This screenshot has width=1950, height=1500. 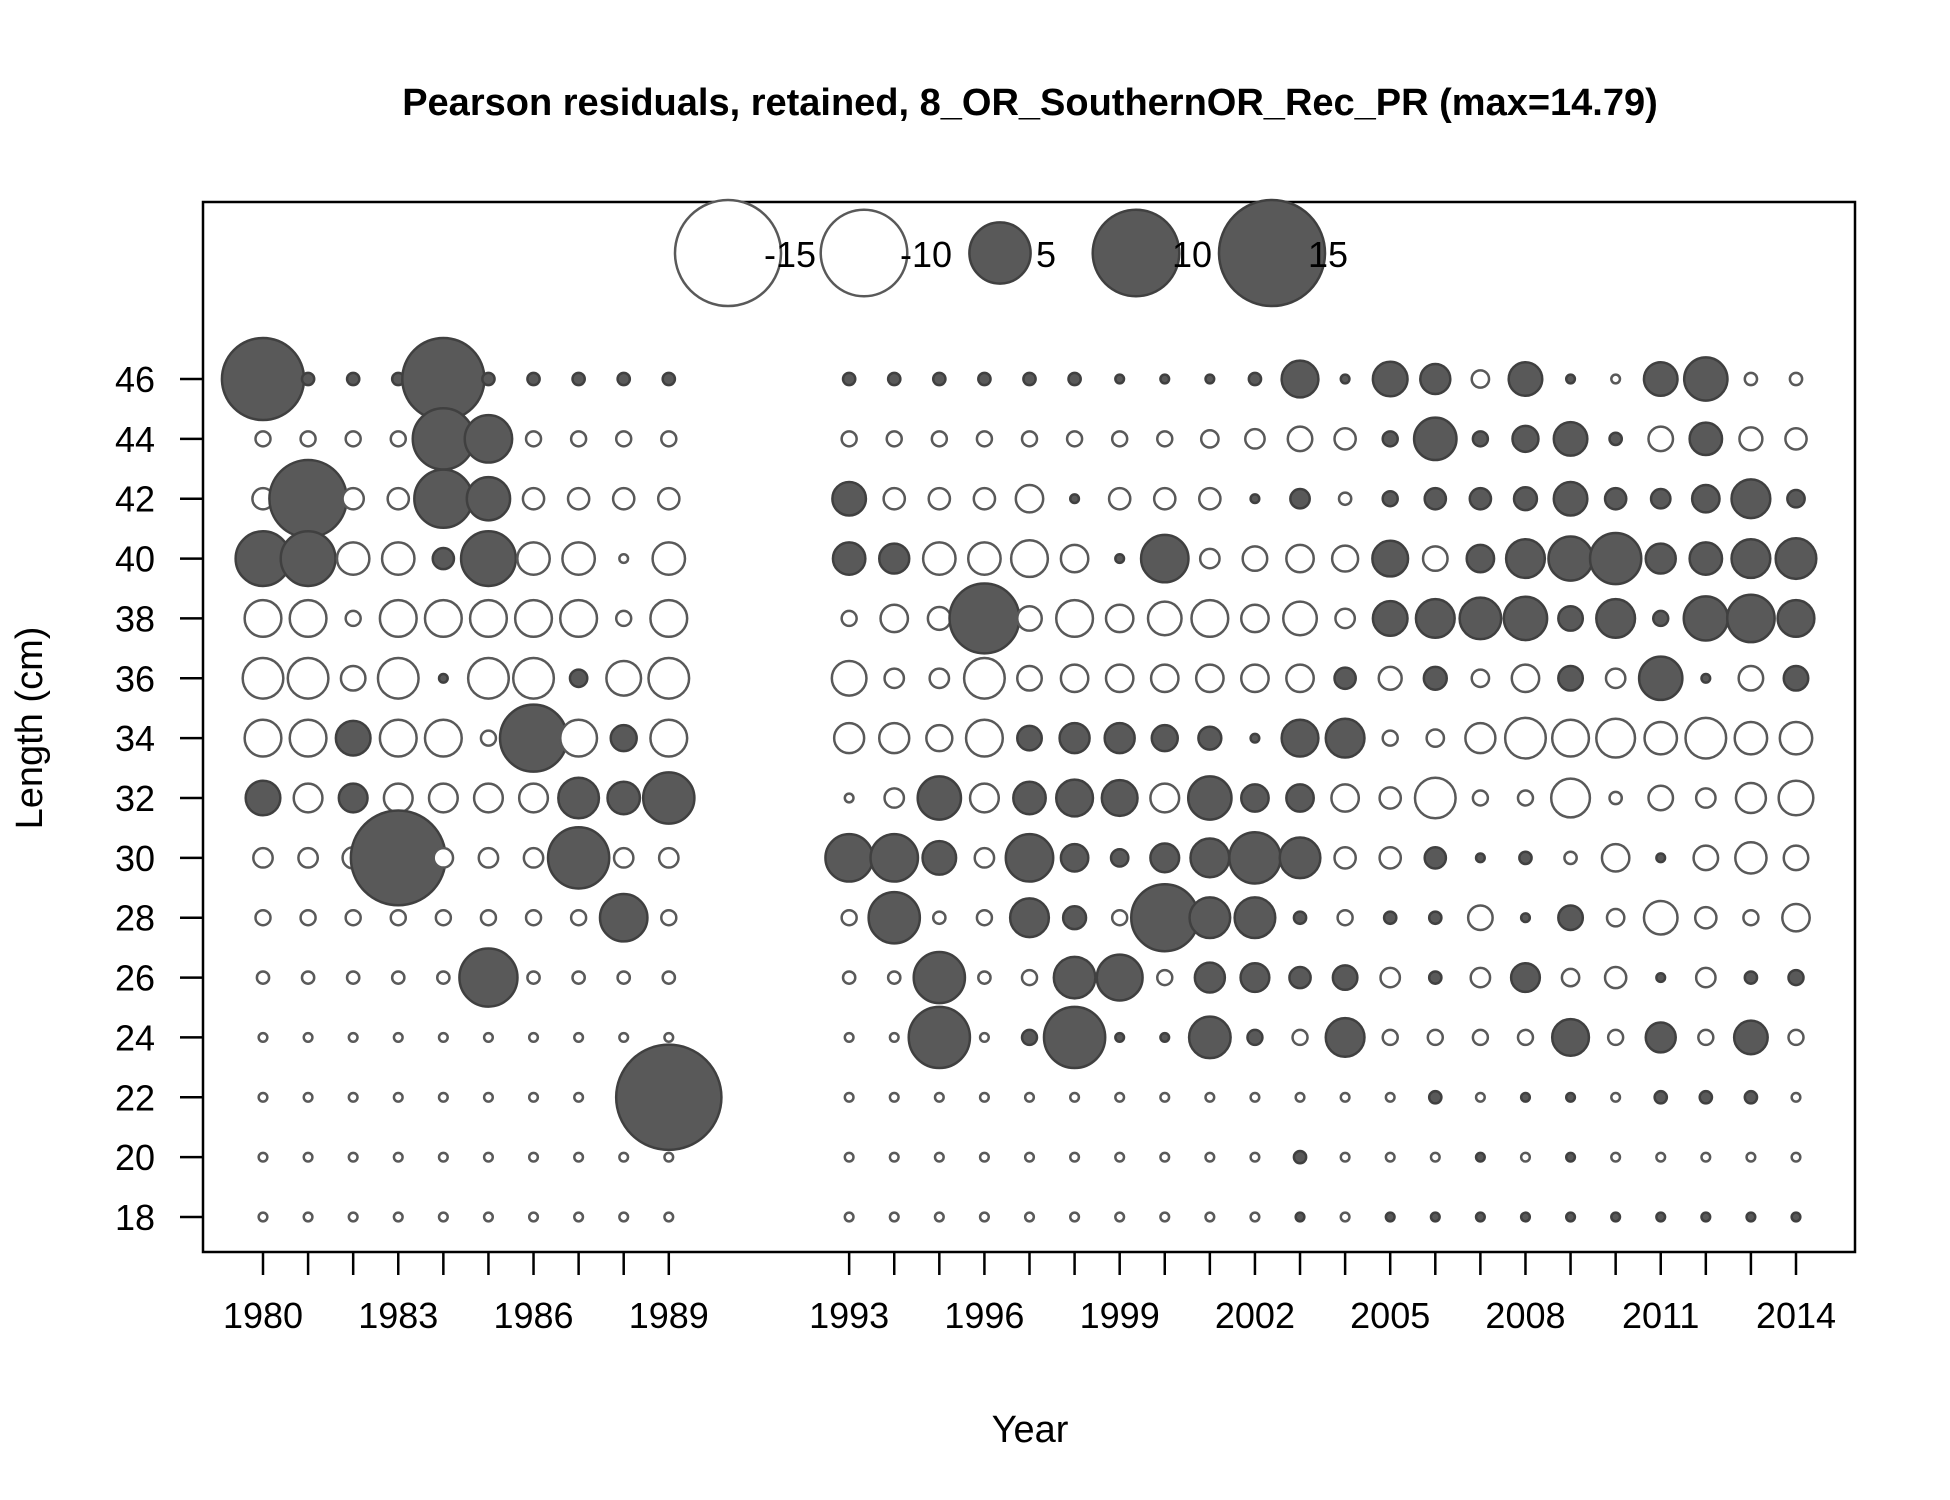 What do you see at coordinates (135, 1097) in the screenshot?
I see `y-tick-label: 22` at bounding box center [135, 1097].